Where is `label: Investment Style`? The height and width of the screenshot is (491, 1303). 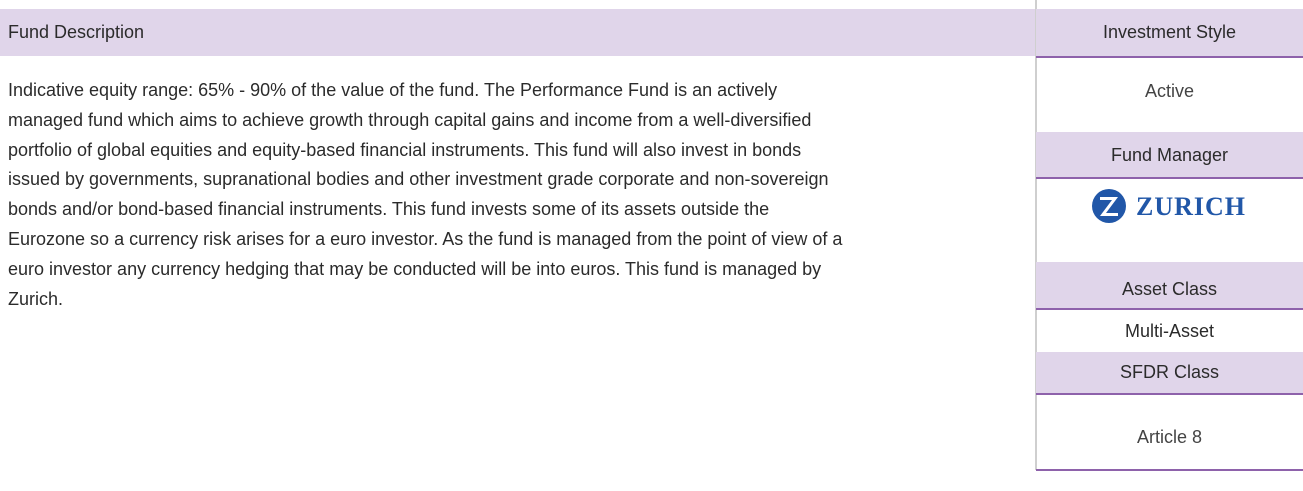 label: Investment Style is located at coordinates (1169, 32).